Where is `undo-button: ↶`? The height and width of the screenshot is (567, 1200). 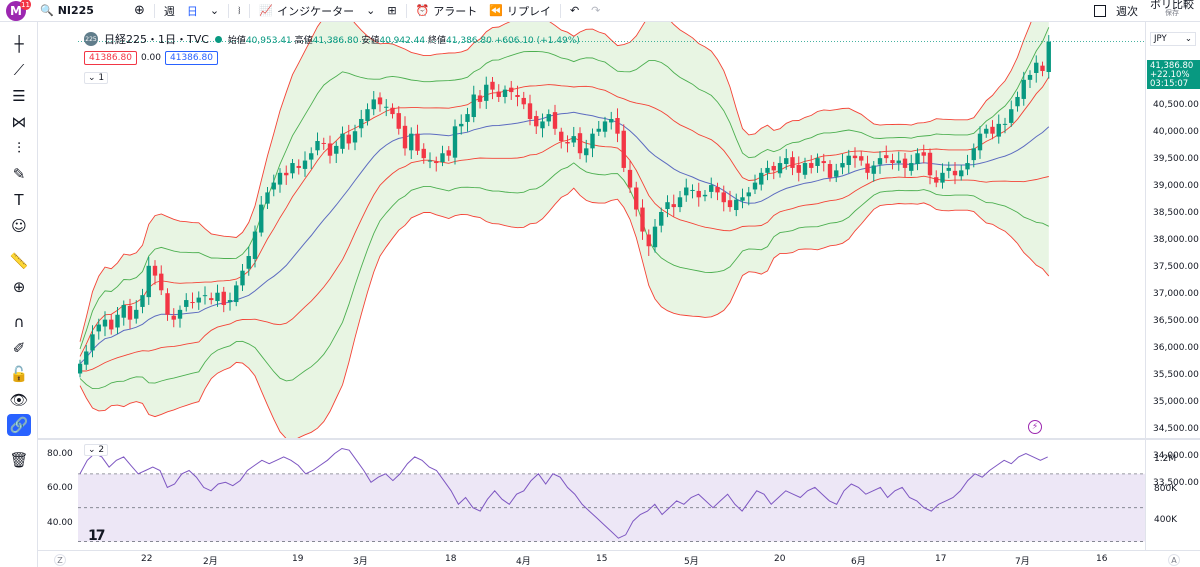
undo-button: ↶ is located at coordinates (574, 11).